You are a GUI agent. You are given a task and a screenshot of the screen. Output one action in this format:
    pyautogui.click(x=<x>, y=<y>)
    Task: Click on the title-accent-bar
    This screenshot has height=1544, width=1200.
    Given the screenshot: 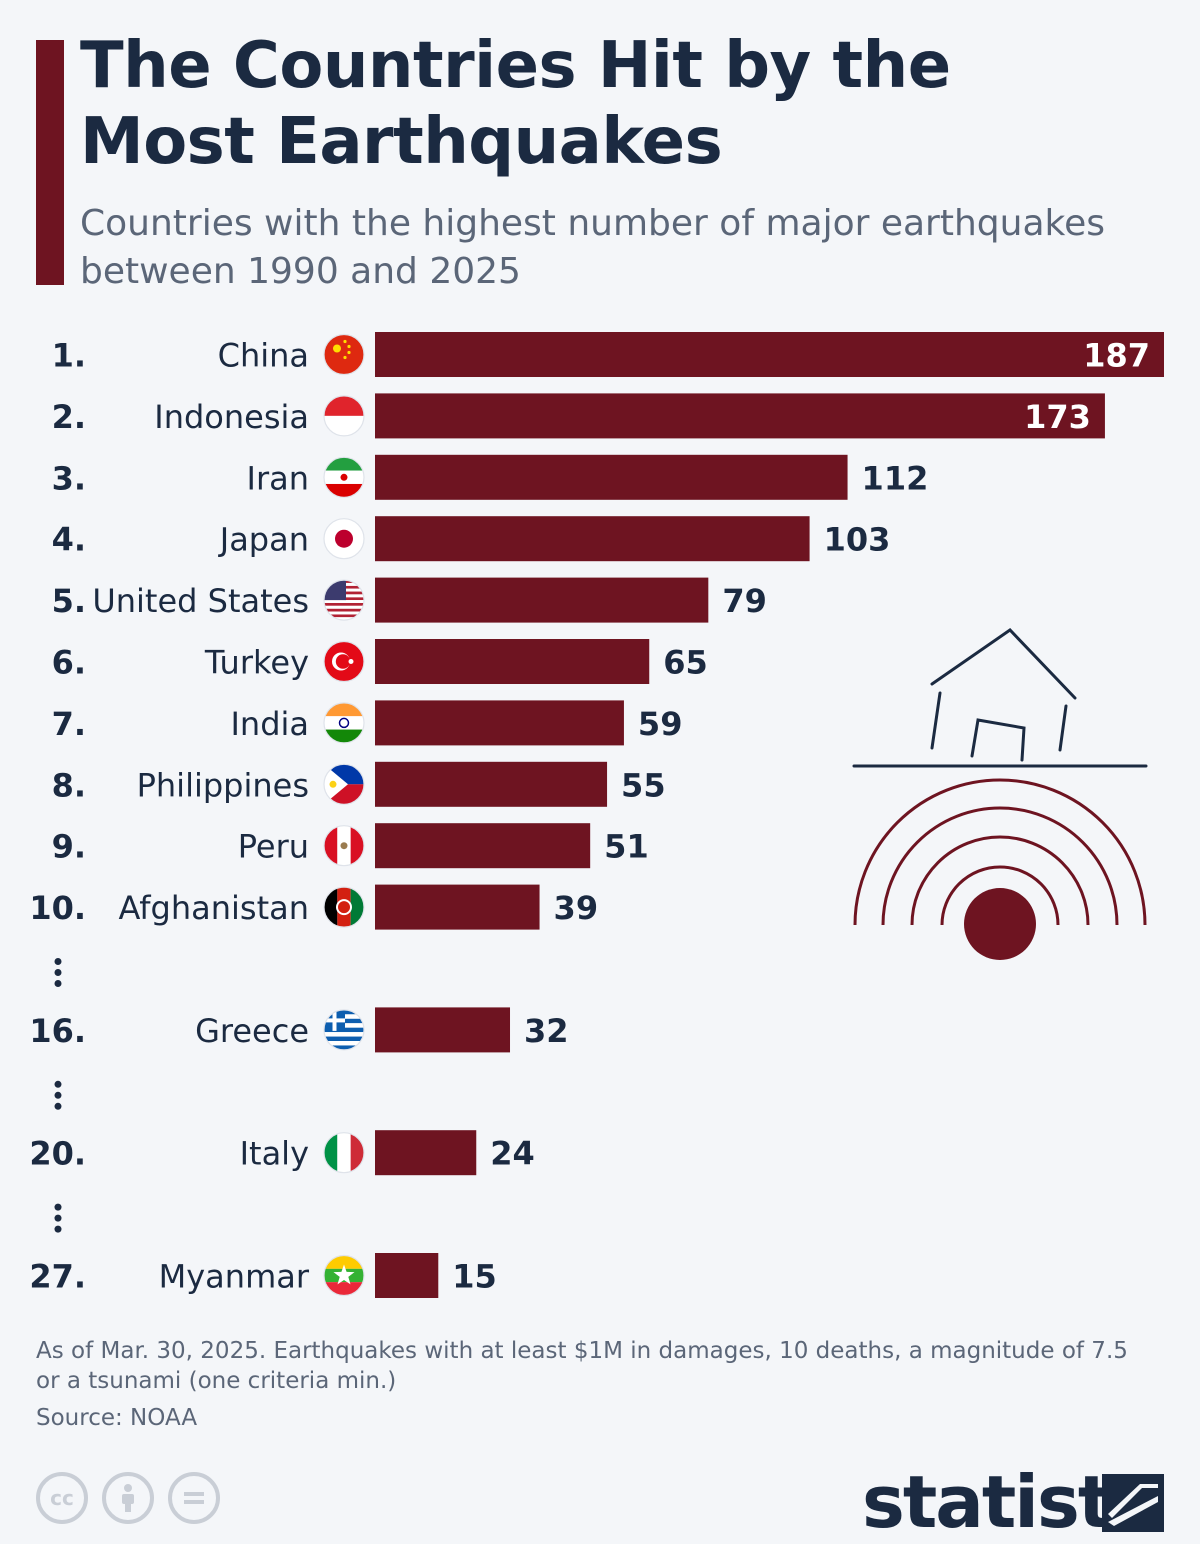 What is the action you would take?
    pyautogui.click(x=50, y=162)
    